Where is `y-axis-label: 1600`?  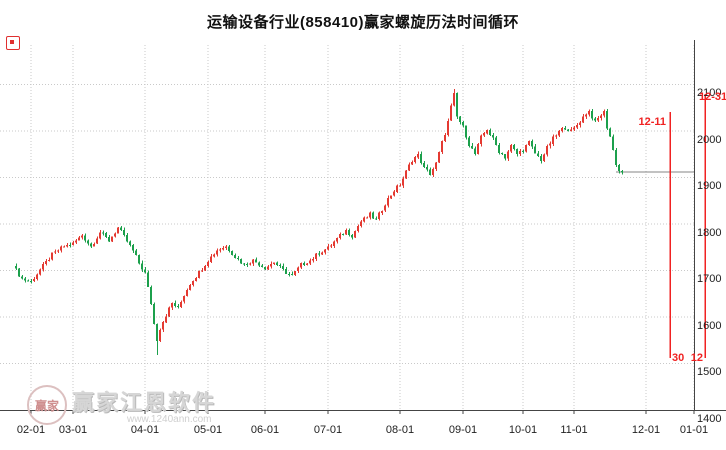
y-axis-label: 1600 is located at coordinates (709, 326).